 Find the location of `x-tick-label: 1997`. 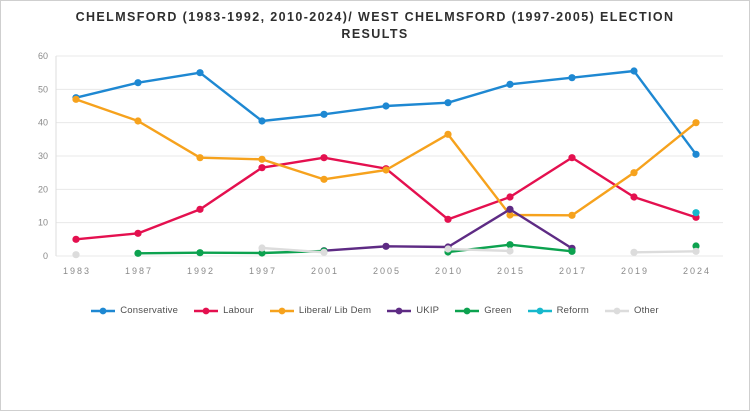

x-tick-label: 1997 is located at coordinates (263, 271).